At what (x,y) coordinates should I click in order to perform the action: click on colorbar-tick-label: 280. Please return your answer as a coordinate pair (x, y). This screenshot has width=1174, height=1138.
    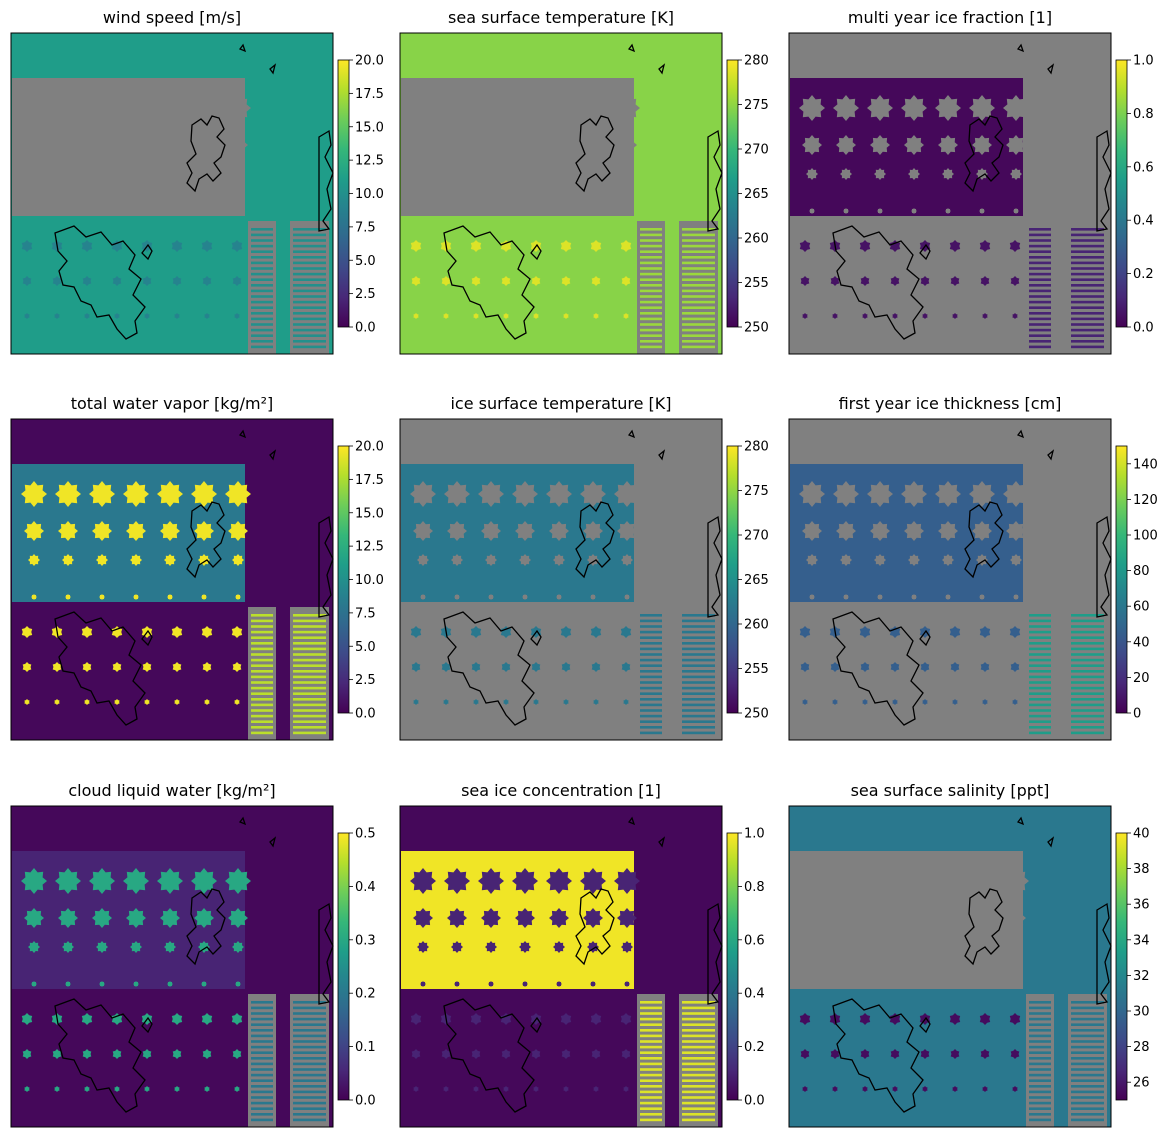
    Looking at the image, I should click on (756, 61).